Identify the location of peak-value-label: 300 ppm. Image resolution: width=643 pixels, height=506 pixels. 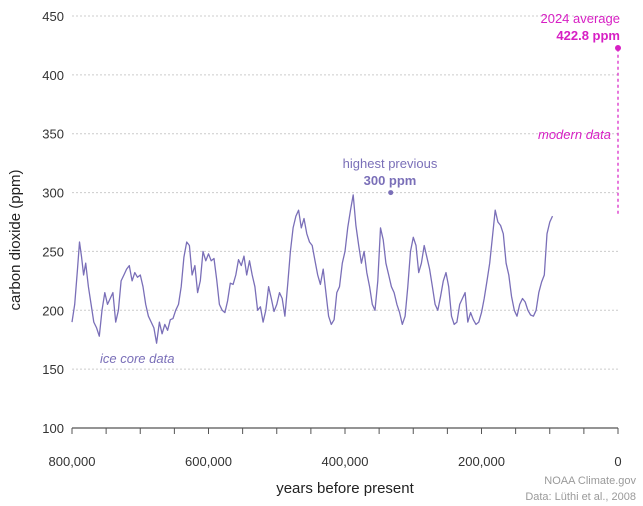
(390, 180).